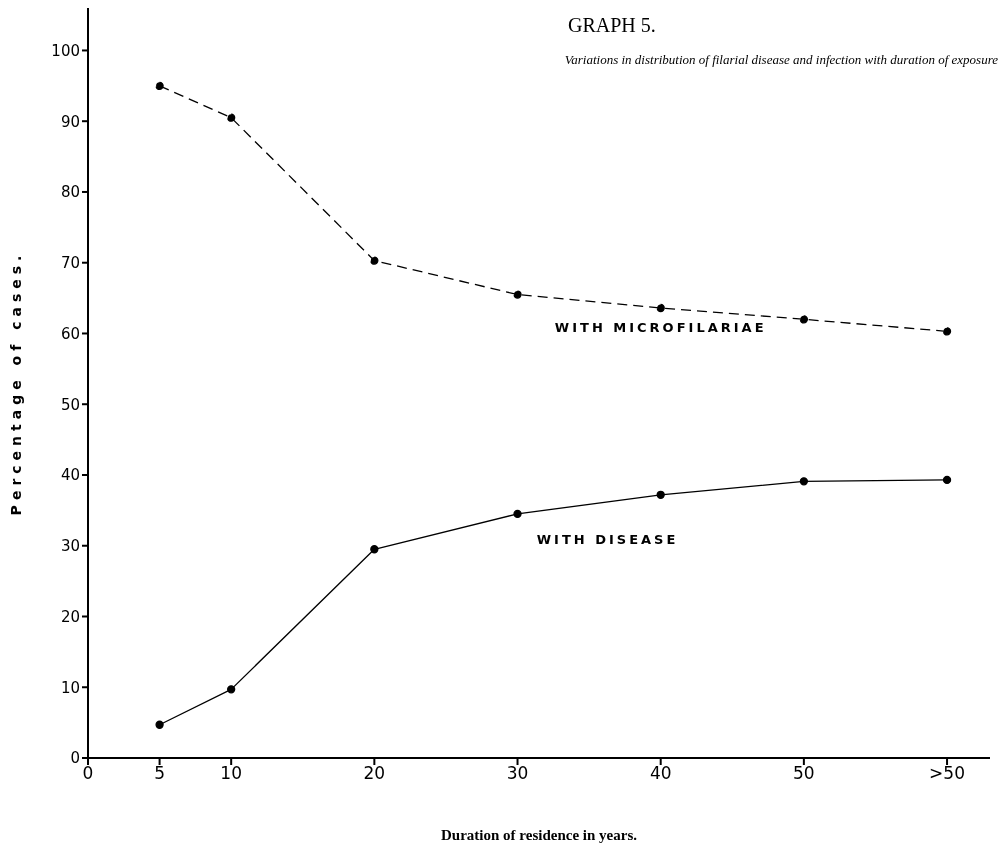 This screenshot has width=1001, height=855. What do you see at coordinates (70, 404) in the screenshot?
I see `y-tick-label: 50` at bounding box center [70, 404].